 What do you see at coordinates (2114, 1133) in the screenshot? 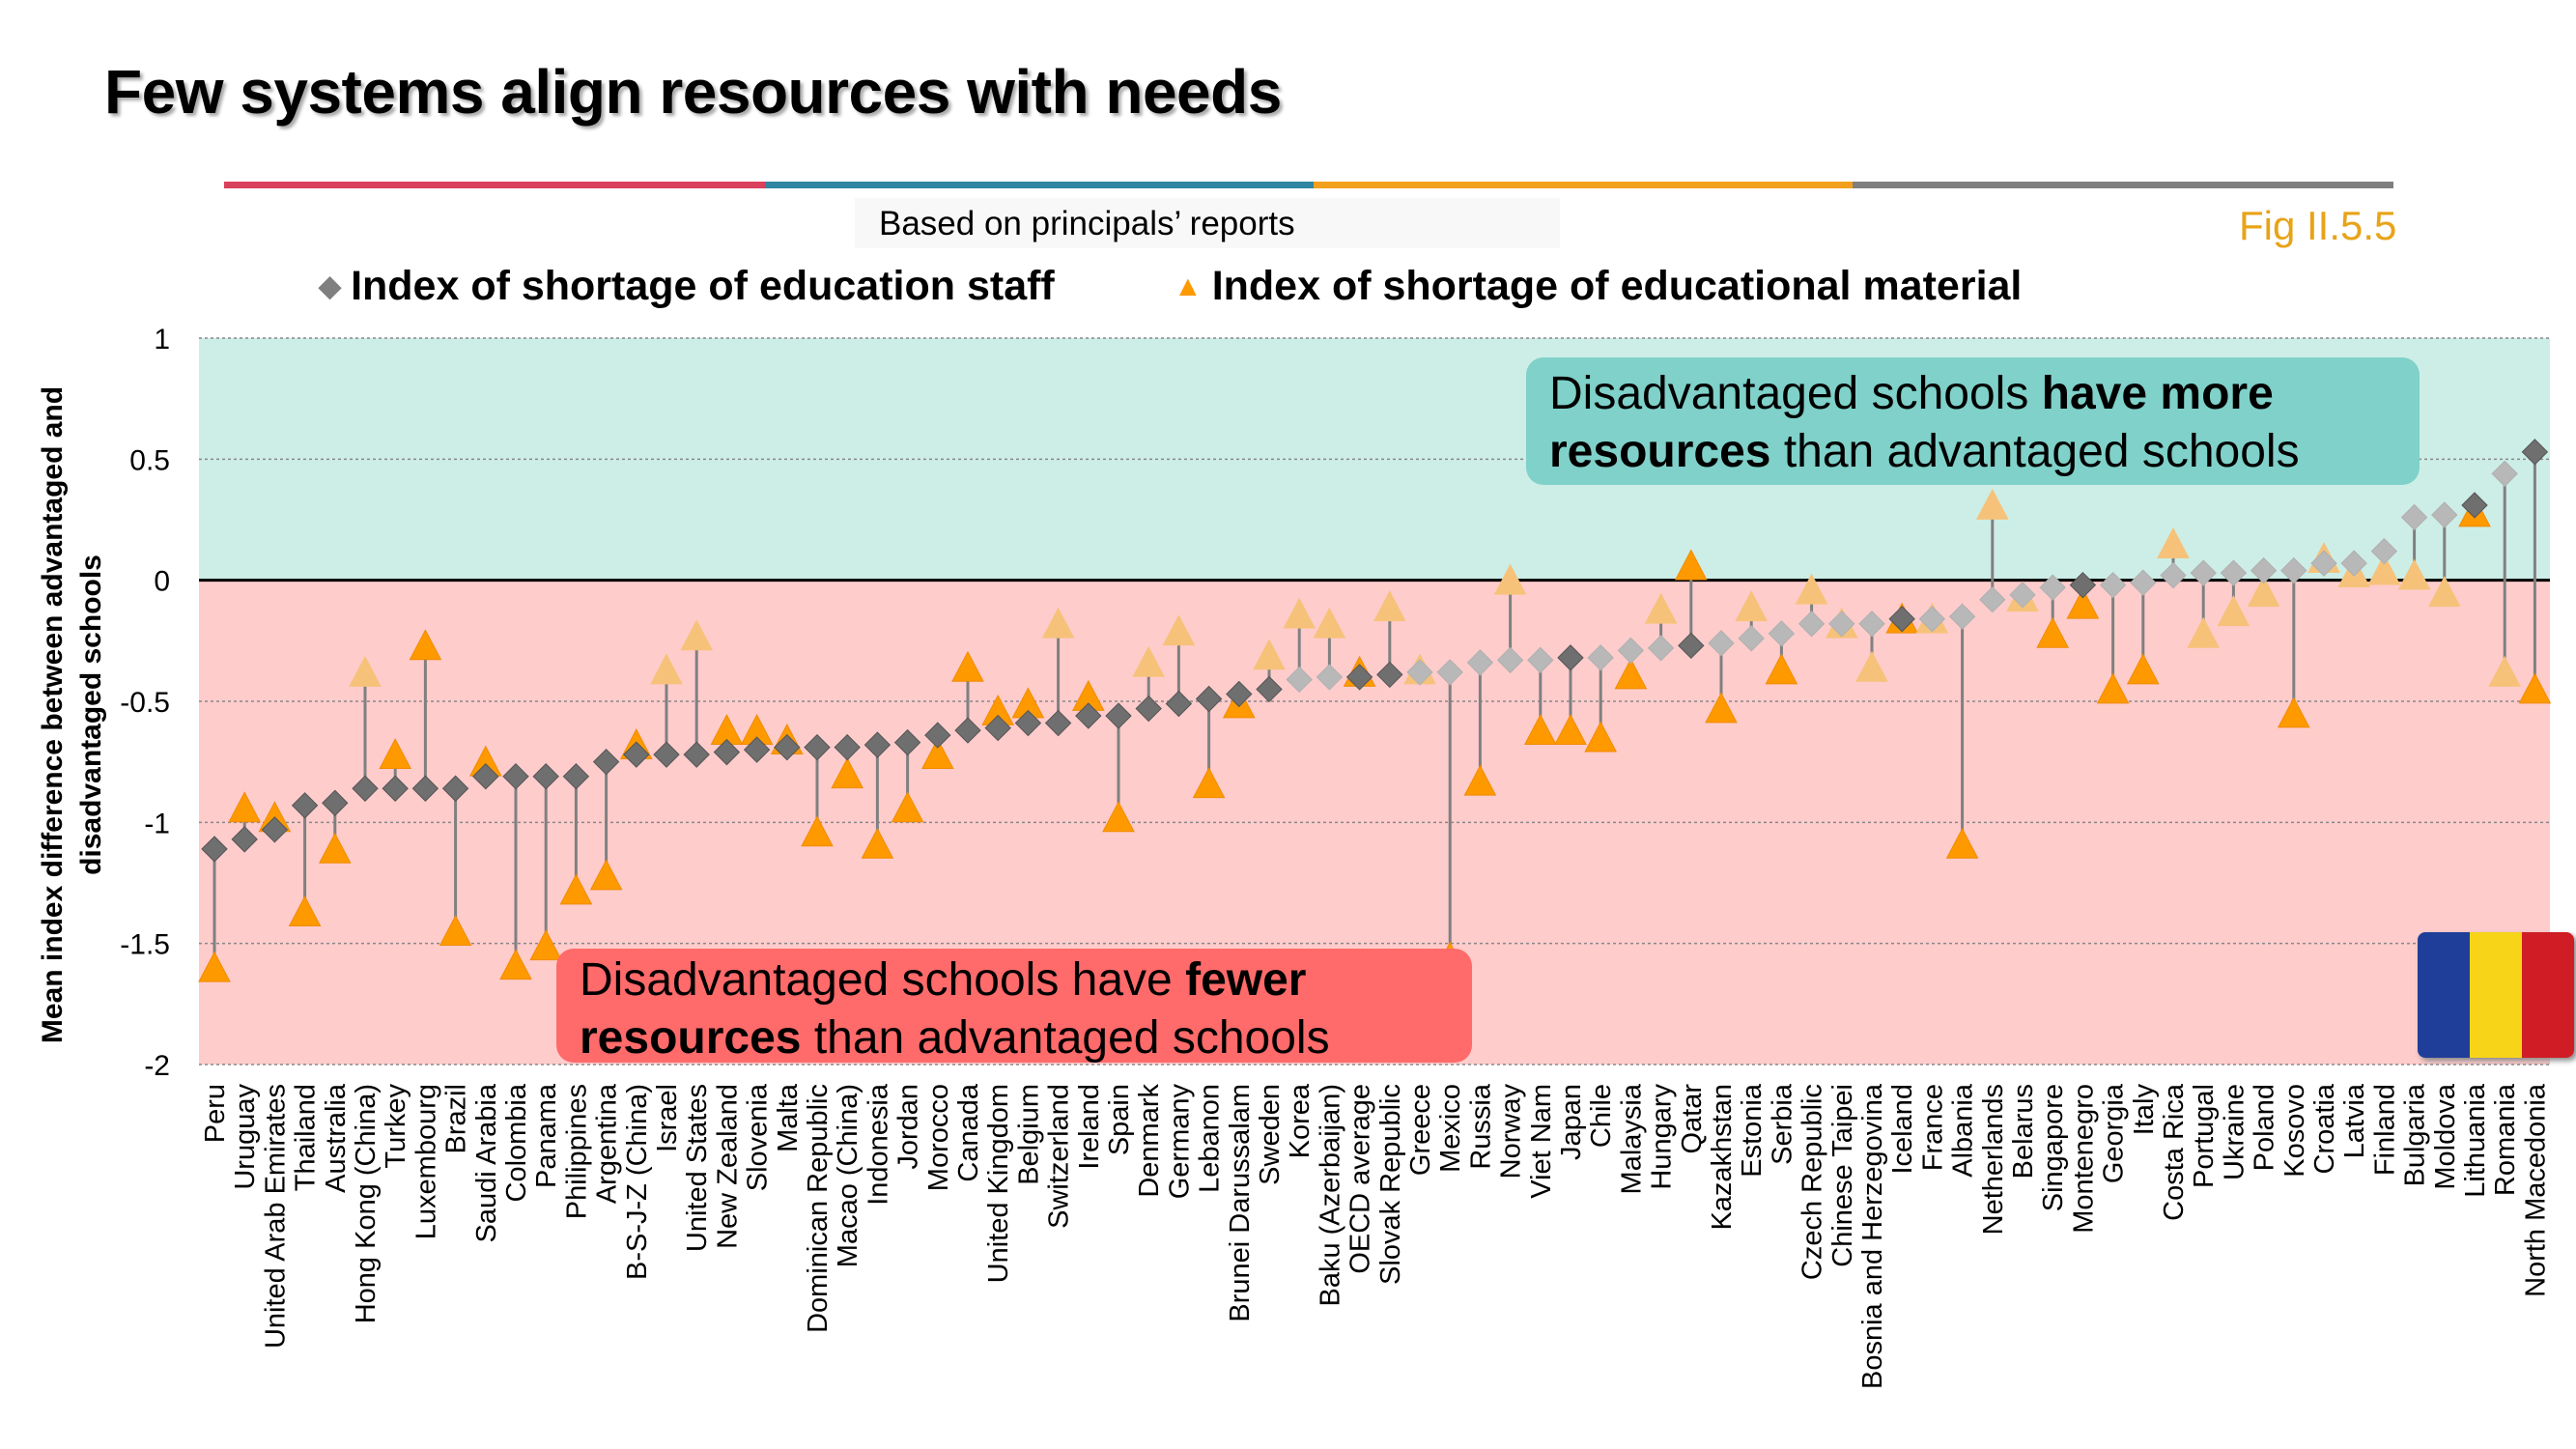
I see `category-label: Georgia` at bounding box center [2114, 1133].